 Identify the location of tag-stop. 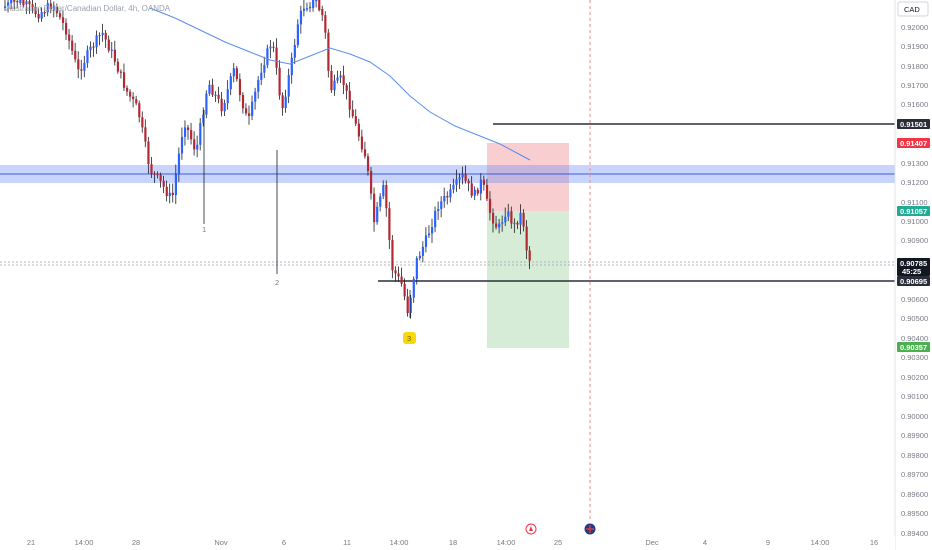
(913, 143).